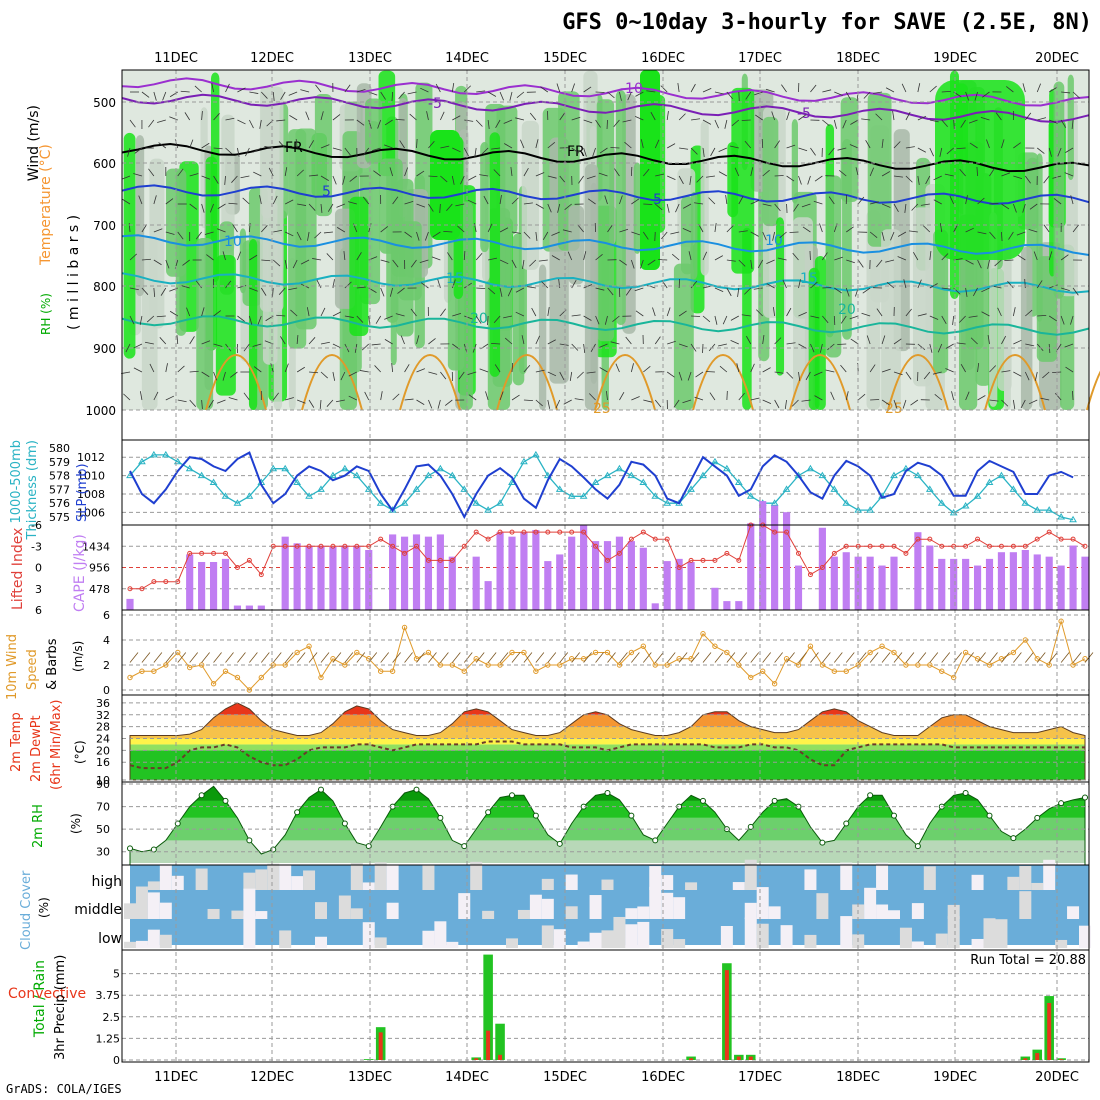 This screenshot has width=1100, height=1100. What do you see at coordinates (297, 812) in the screenshot?
I see `rh-point` at bounding box center [297, 812].